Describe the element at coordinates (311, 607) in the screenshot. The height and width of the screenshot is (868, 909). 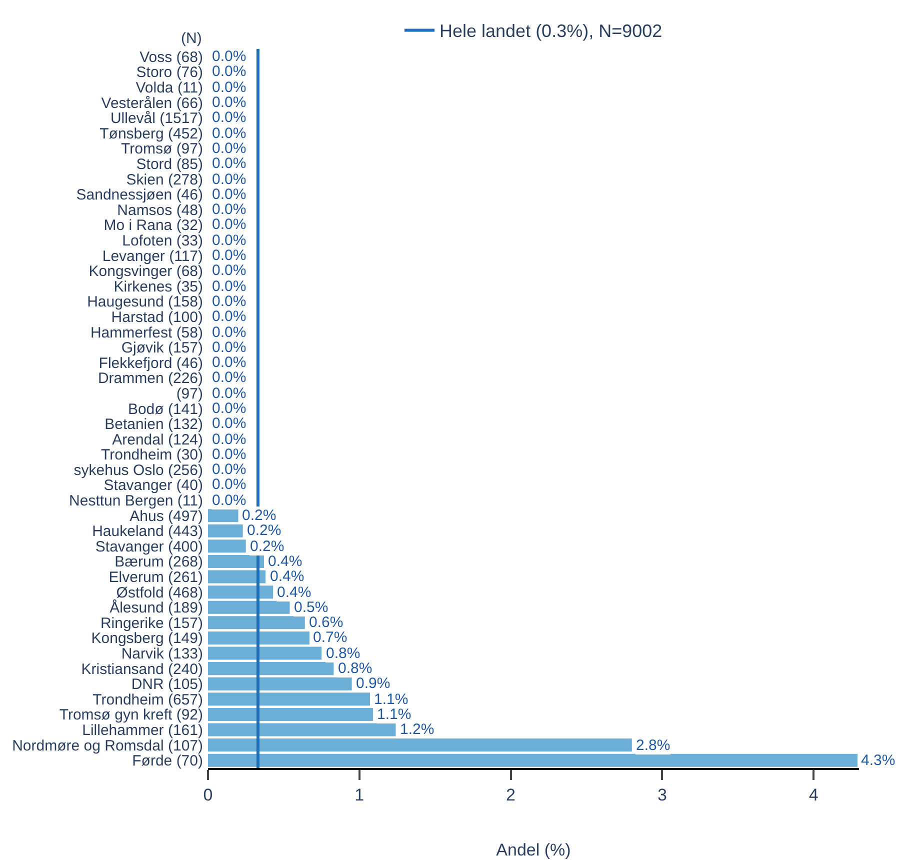
I see `data-label: 0.5%` at that location.